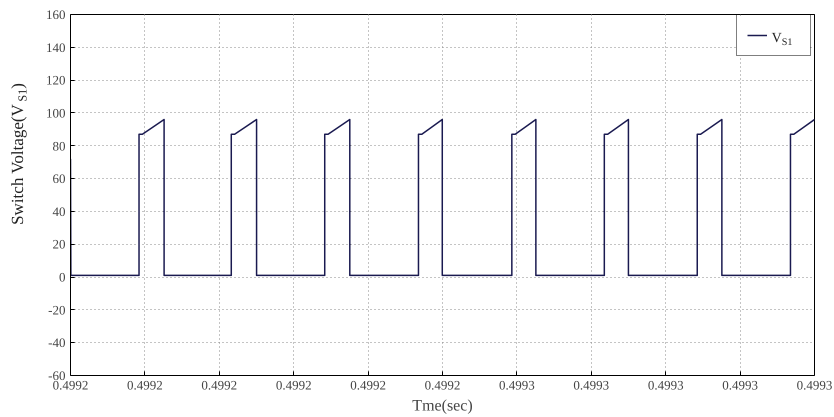 The height and width of the screenshot is (417, 834). What do you see at coordinates (62, 277) in the screenshot?
I see `y-tick-label: 0` at bounding box center [62, 277].